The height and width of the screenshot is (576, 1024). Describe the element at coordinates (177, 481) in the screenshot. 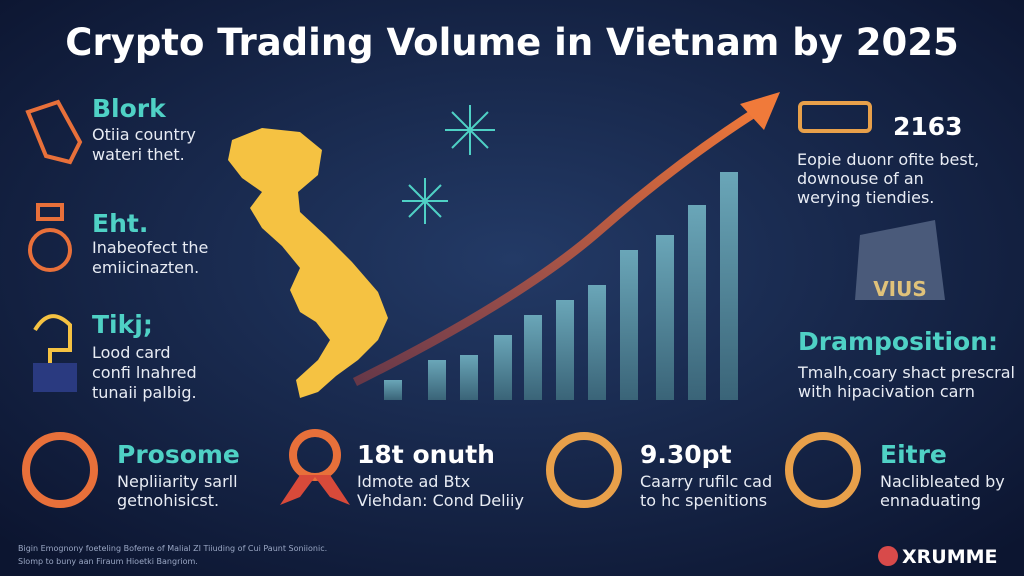

I see `bottom-text: Nepliiarity sarll` at that location.